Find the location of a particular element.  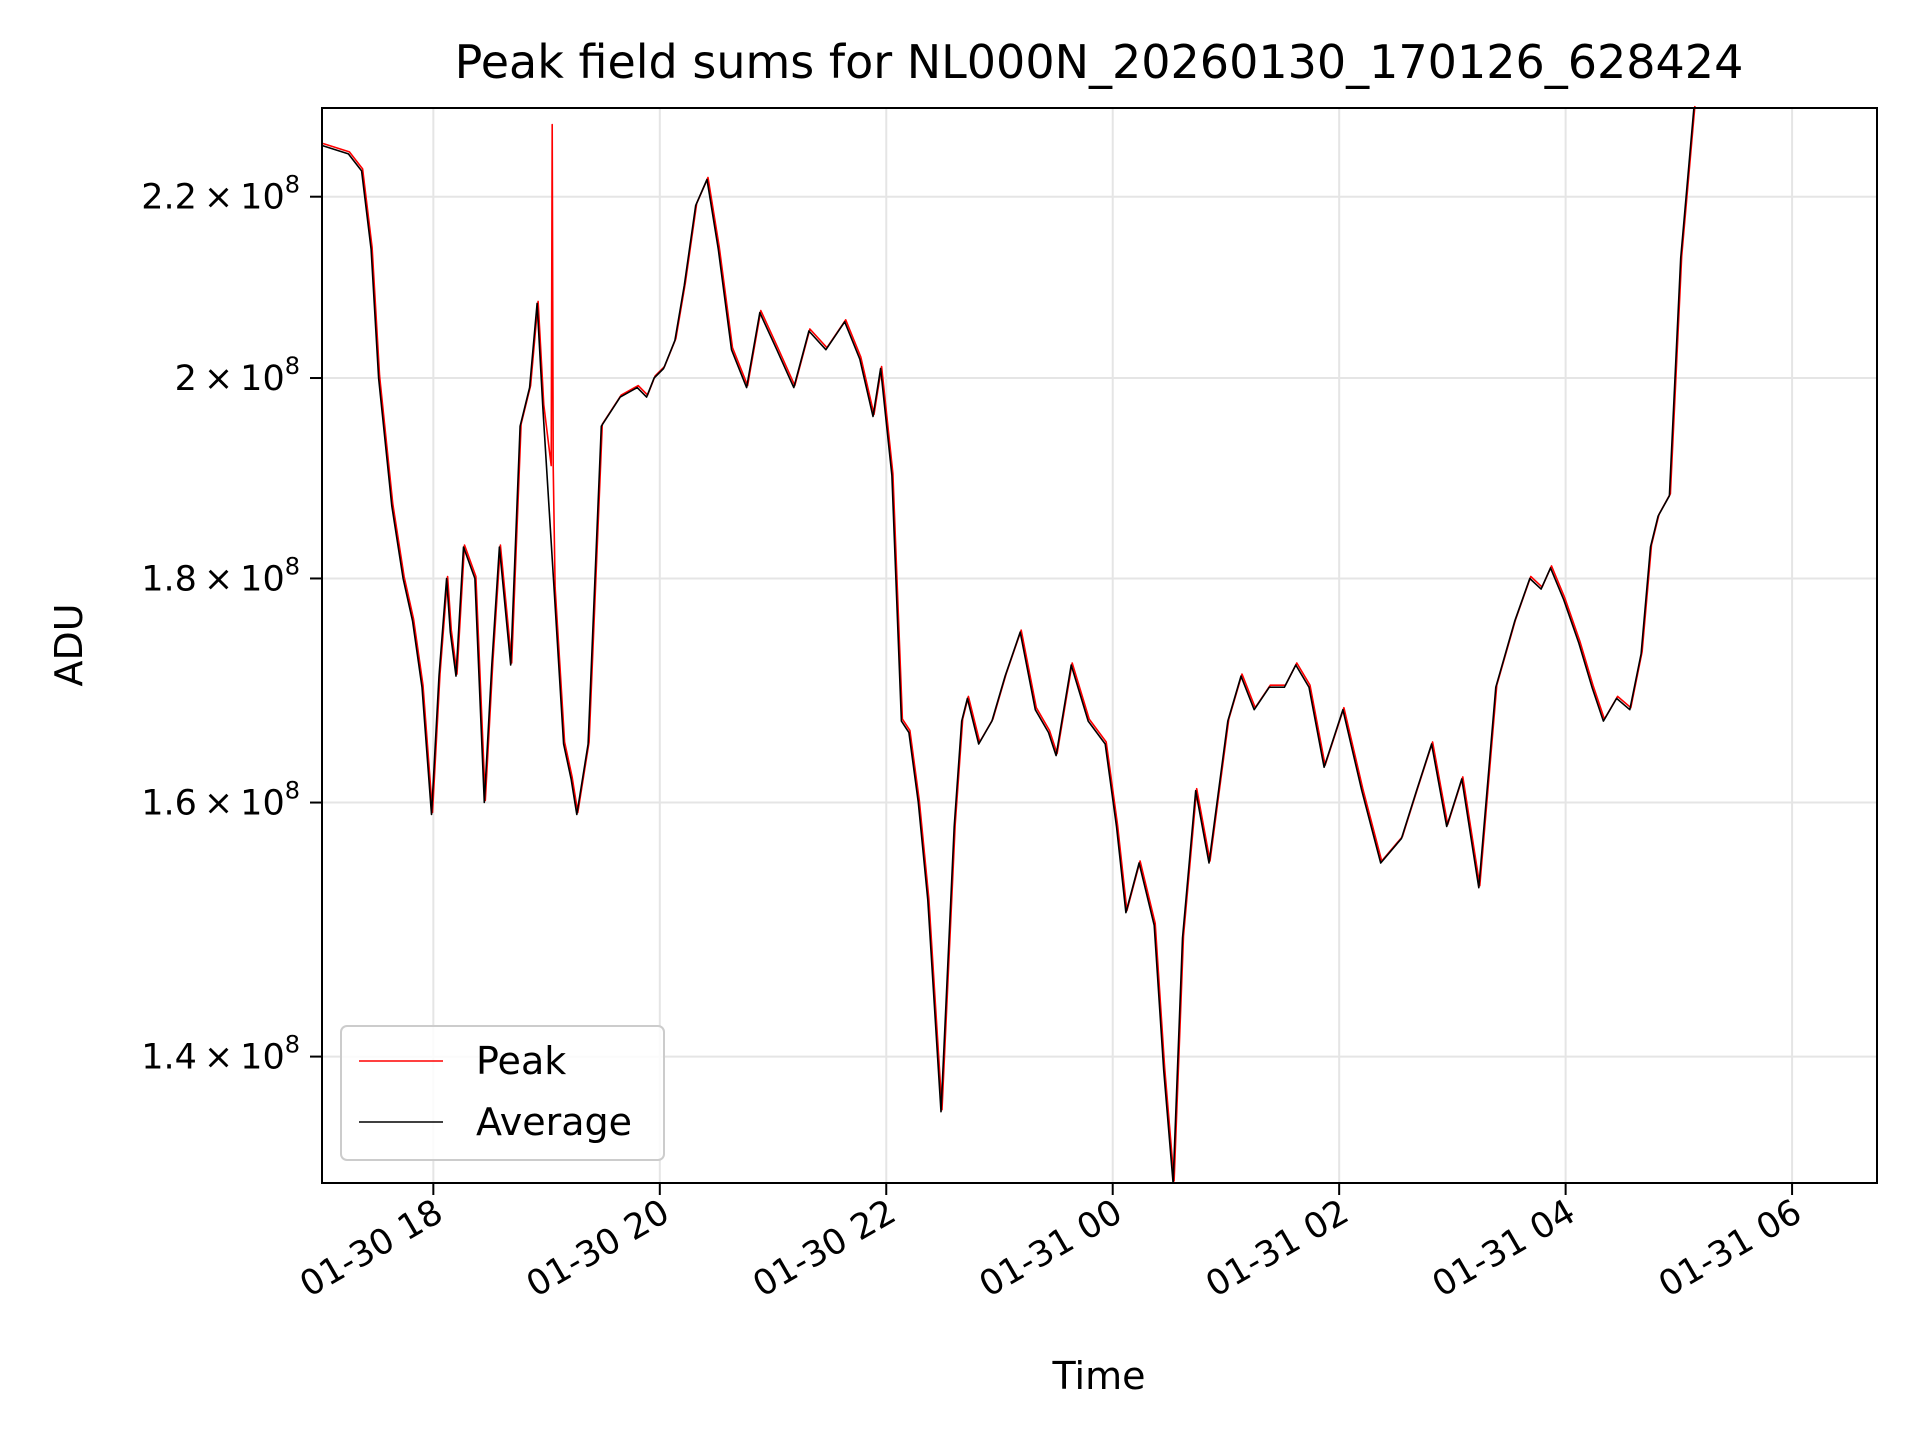

y-tick-label: 2.2 × 108 is located at coordinates (220, 194).